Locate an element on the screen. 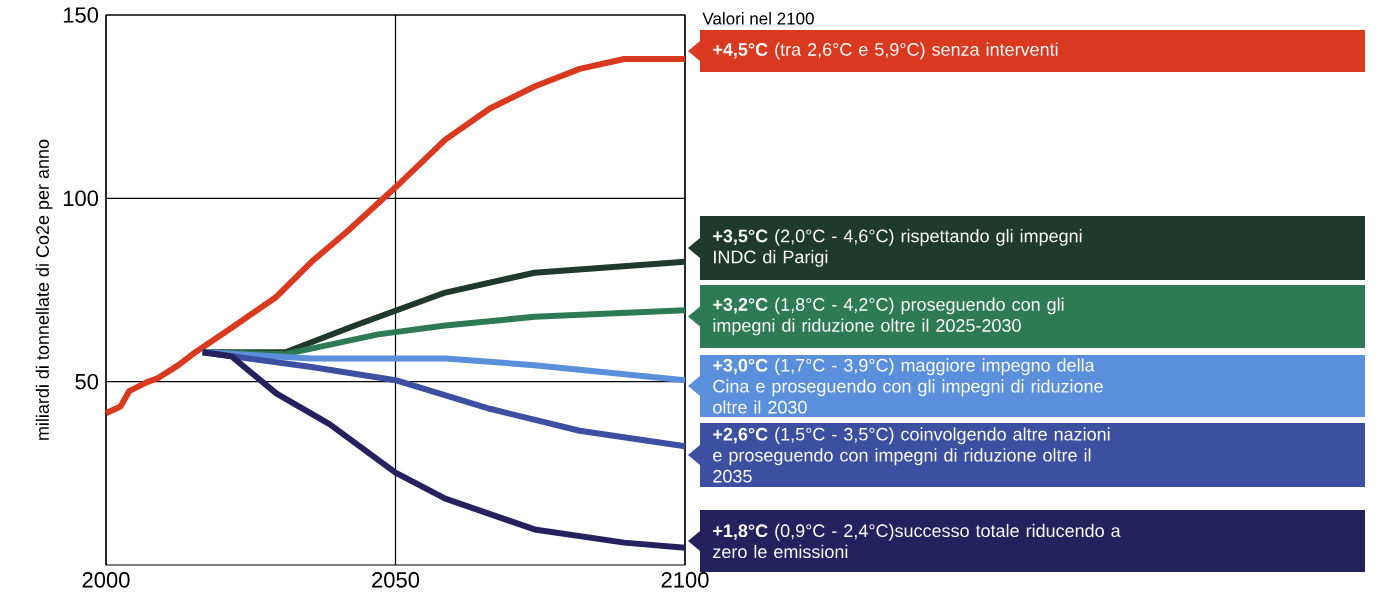 This screenshot has width=1378, height=604. legend-label: +3,0°C (1,7°C - 3,9°C) maggiore impegno della Cina e proseguendo con gli impegni di riduzione oltre il 2030 is located at coordinates (908, 386).